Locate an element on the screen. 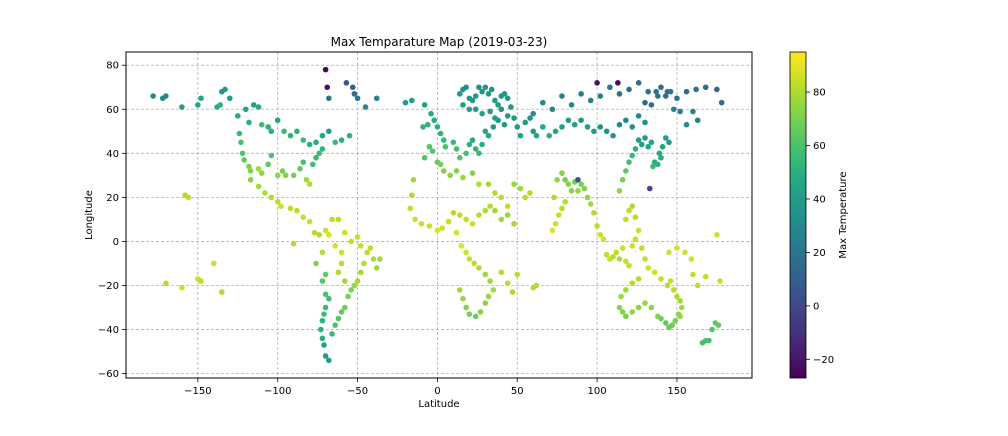 This screenshot has width=1008, height=436. x-axis-ticks: −150 −100 −50 0 50 100 150 is located at coordinates (435, 387).